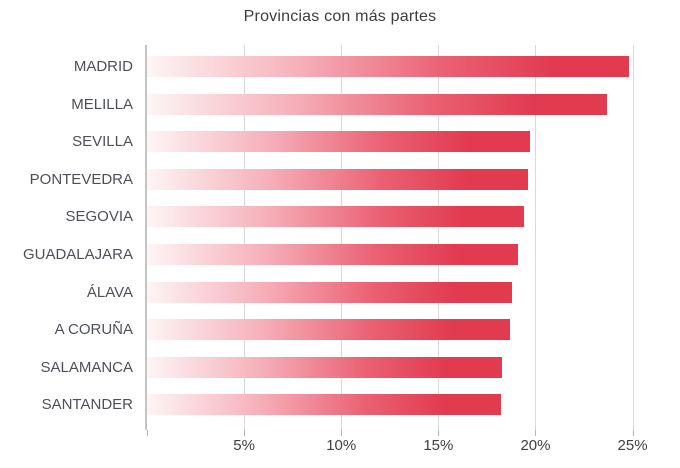 This screenshot has width=680, height=468. I want to click on category-label: MELILLA, so click(102, 104).